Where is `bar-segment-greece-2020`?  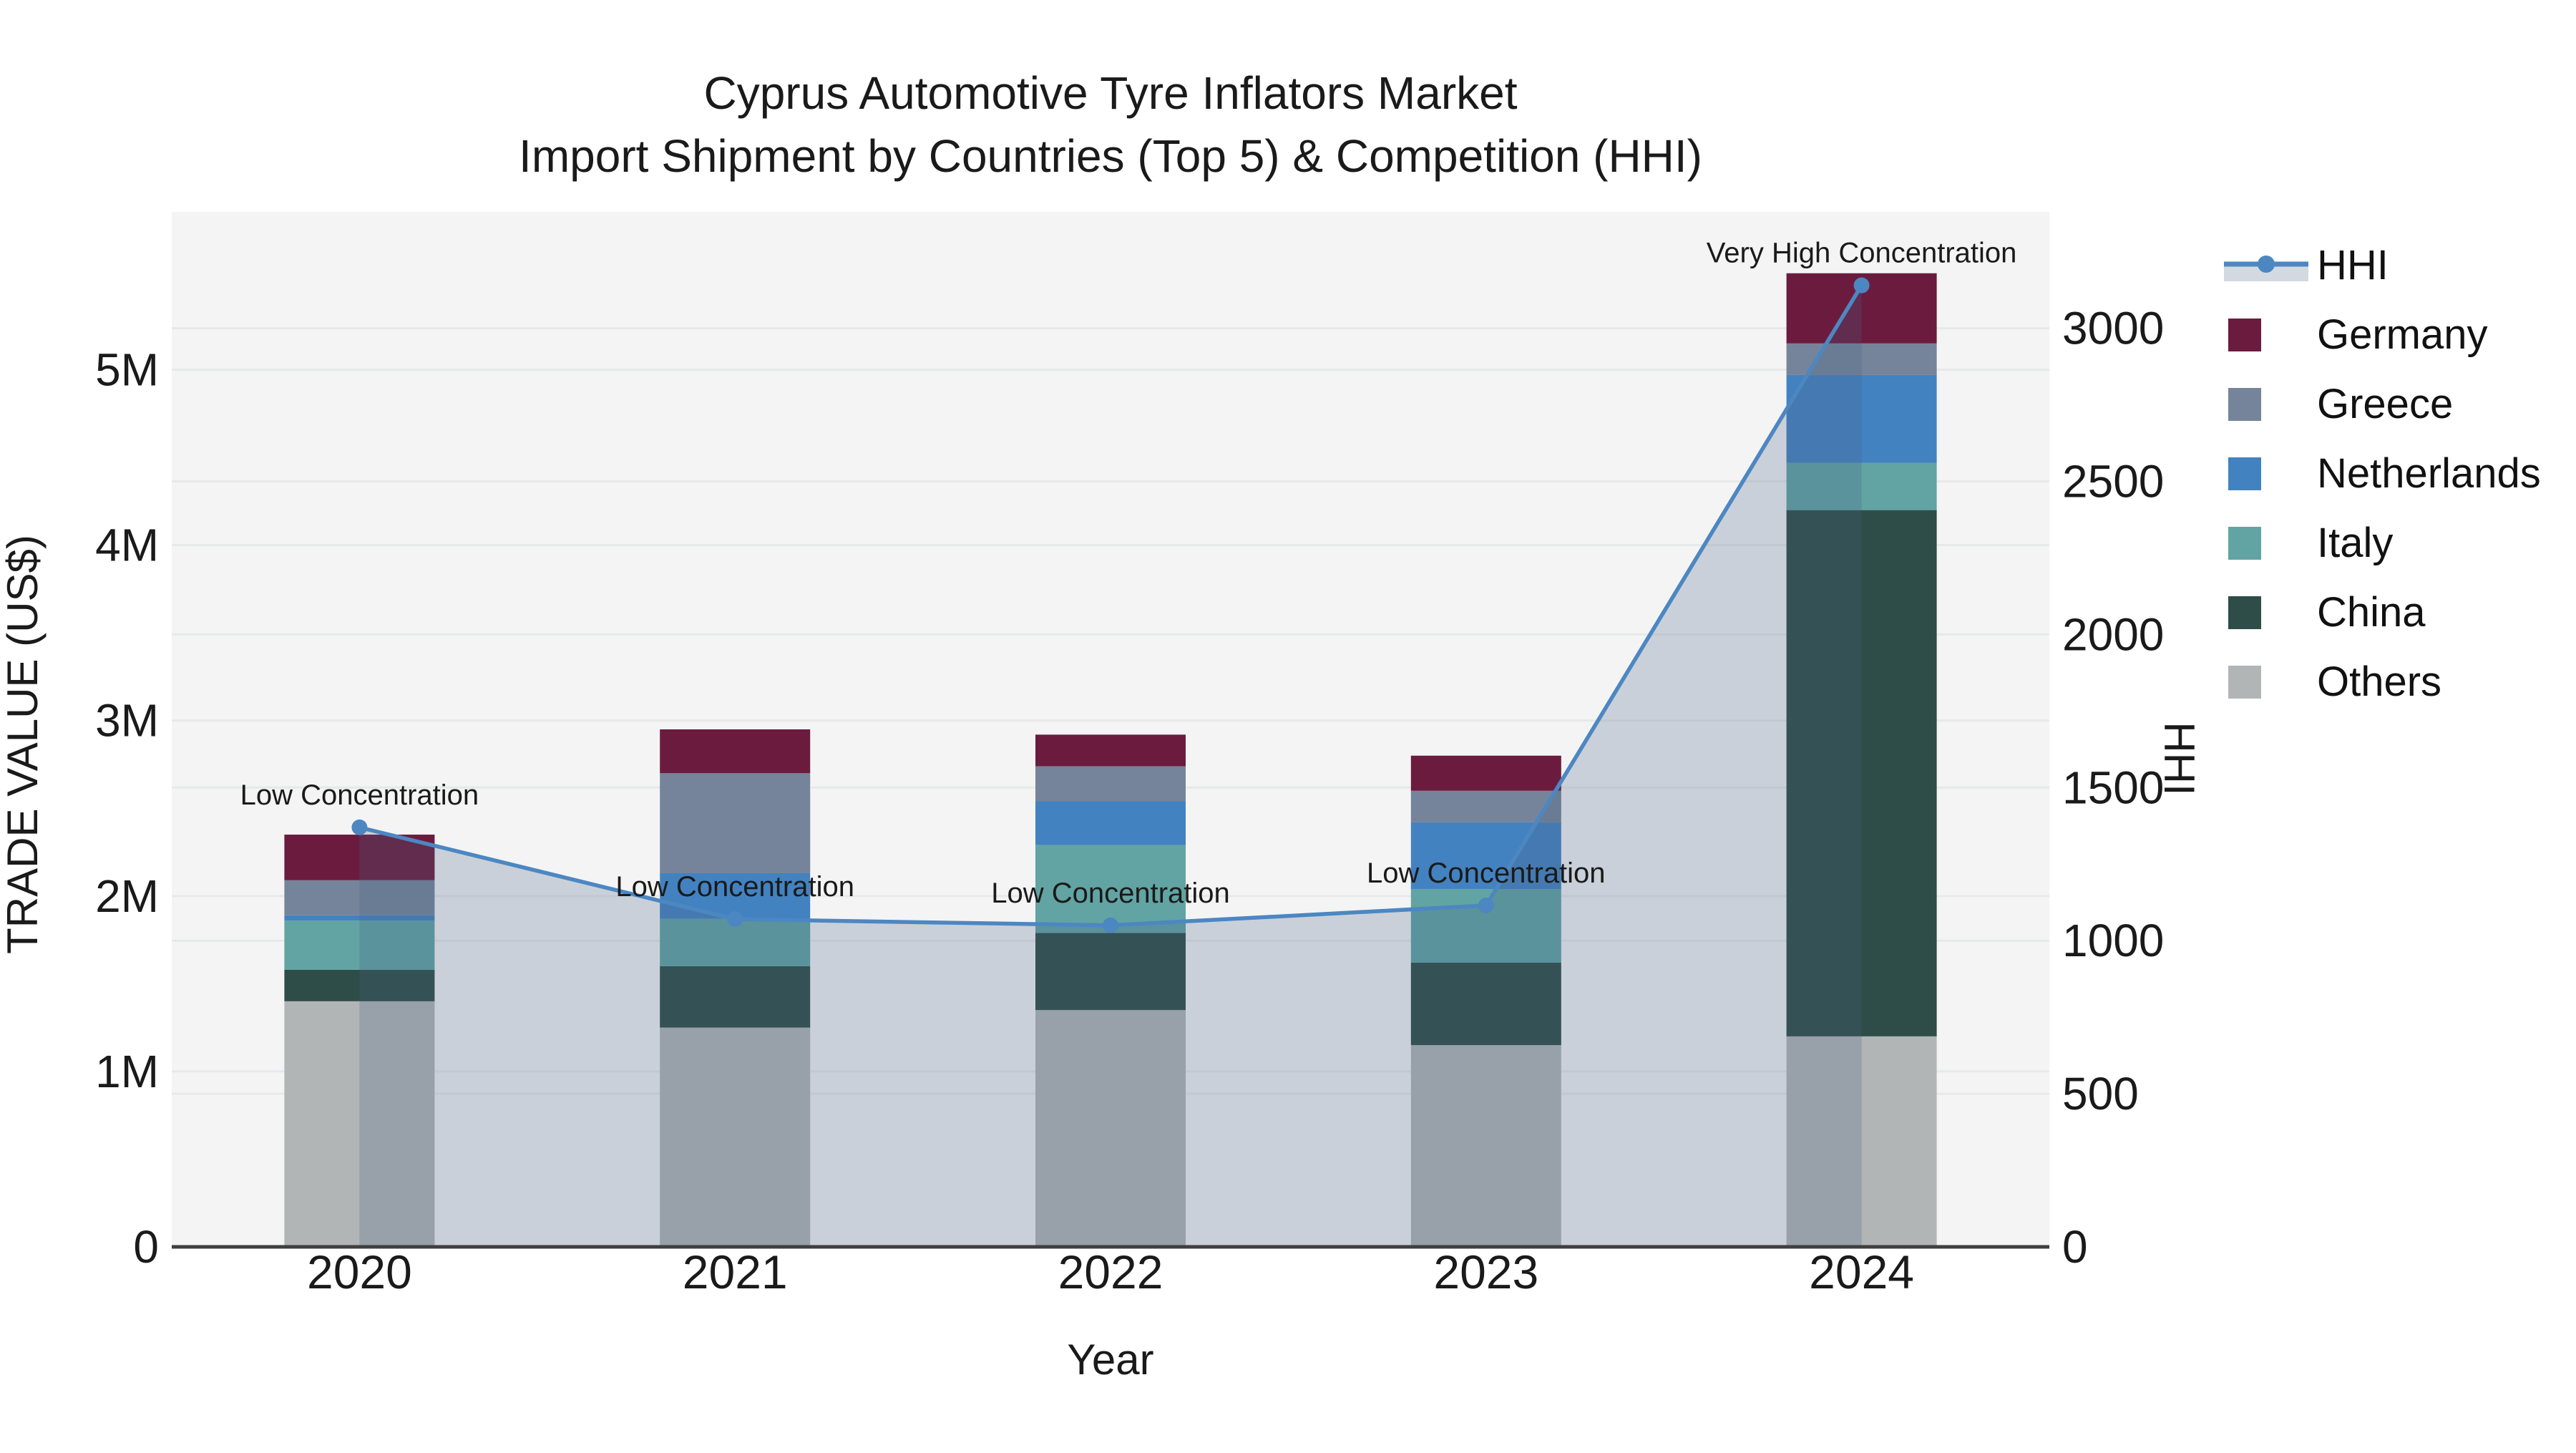 bar-segment-greece-2020 is located at coordinates (359, 897).